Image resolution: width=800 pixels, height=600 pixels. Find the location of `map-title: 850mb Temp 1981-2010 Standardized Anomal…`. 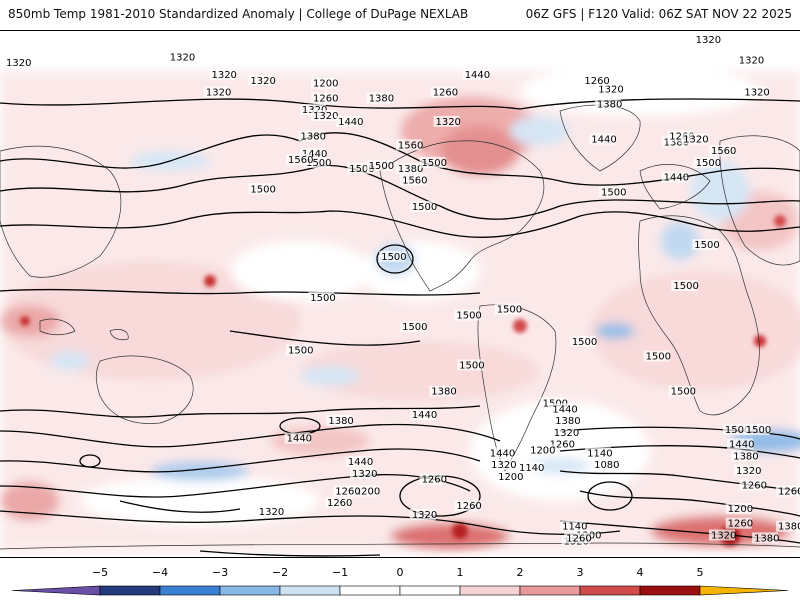

map-title: 850mb Temp 1981-2010 Standardized Anomal… is located at coordinates (238, 14).